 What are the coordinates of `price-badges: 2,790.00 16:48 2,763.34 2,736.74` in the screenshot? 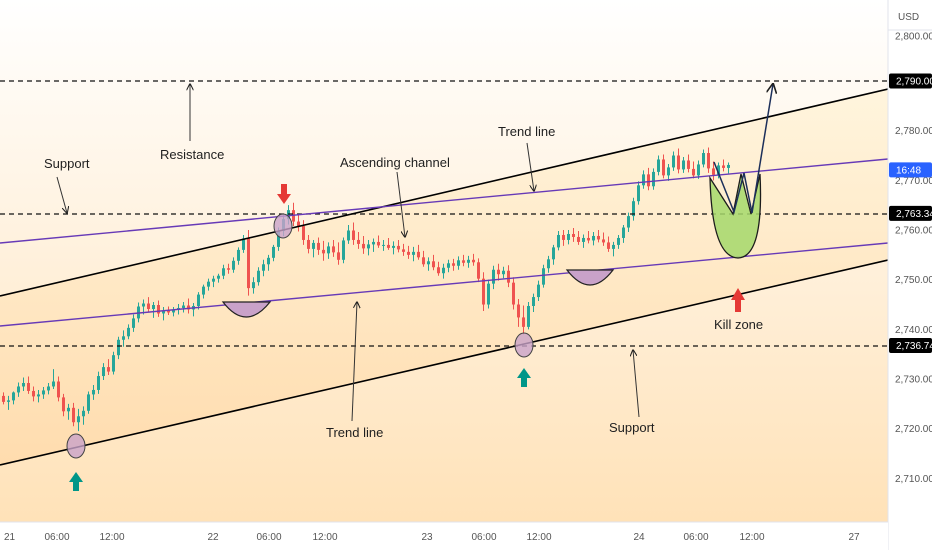 It's located at (910, 213).